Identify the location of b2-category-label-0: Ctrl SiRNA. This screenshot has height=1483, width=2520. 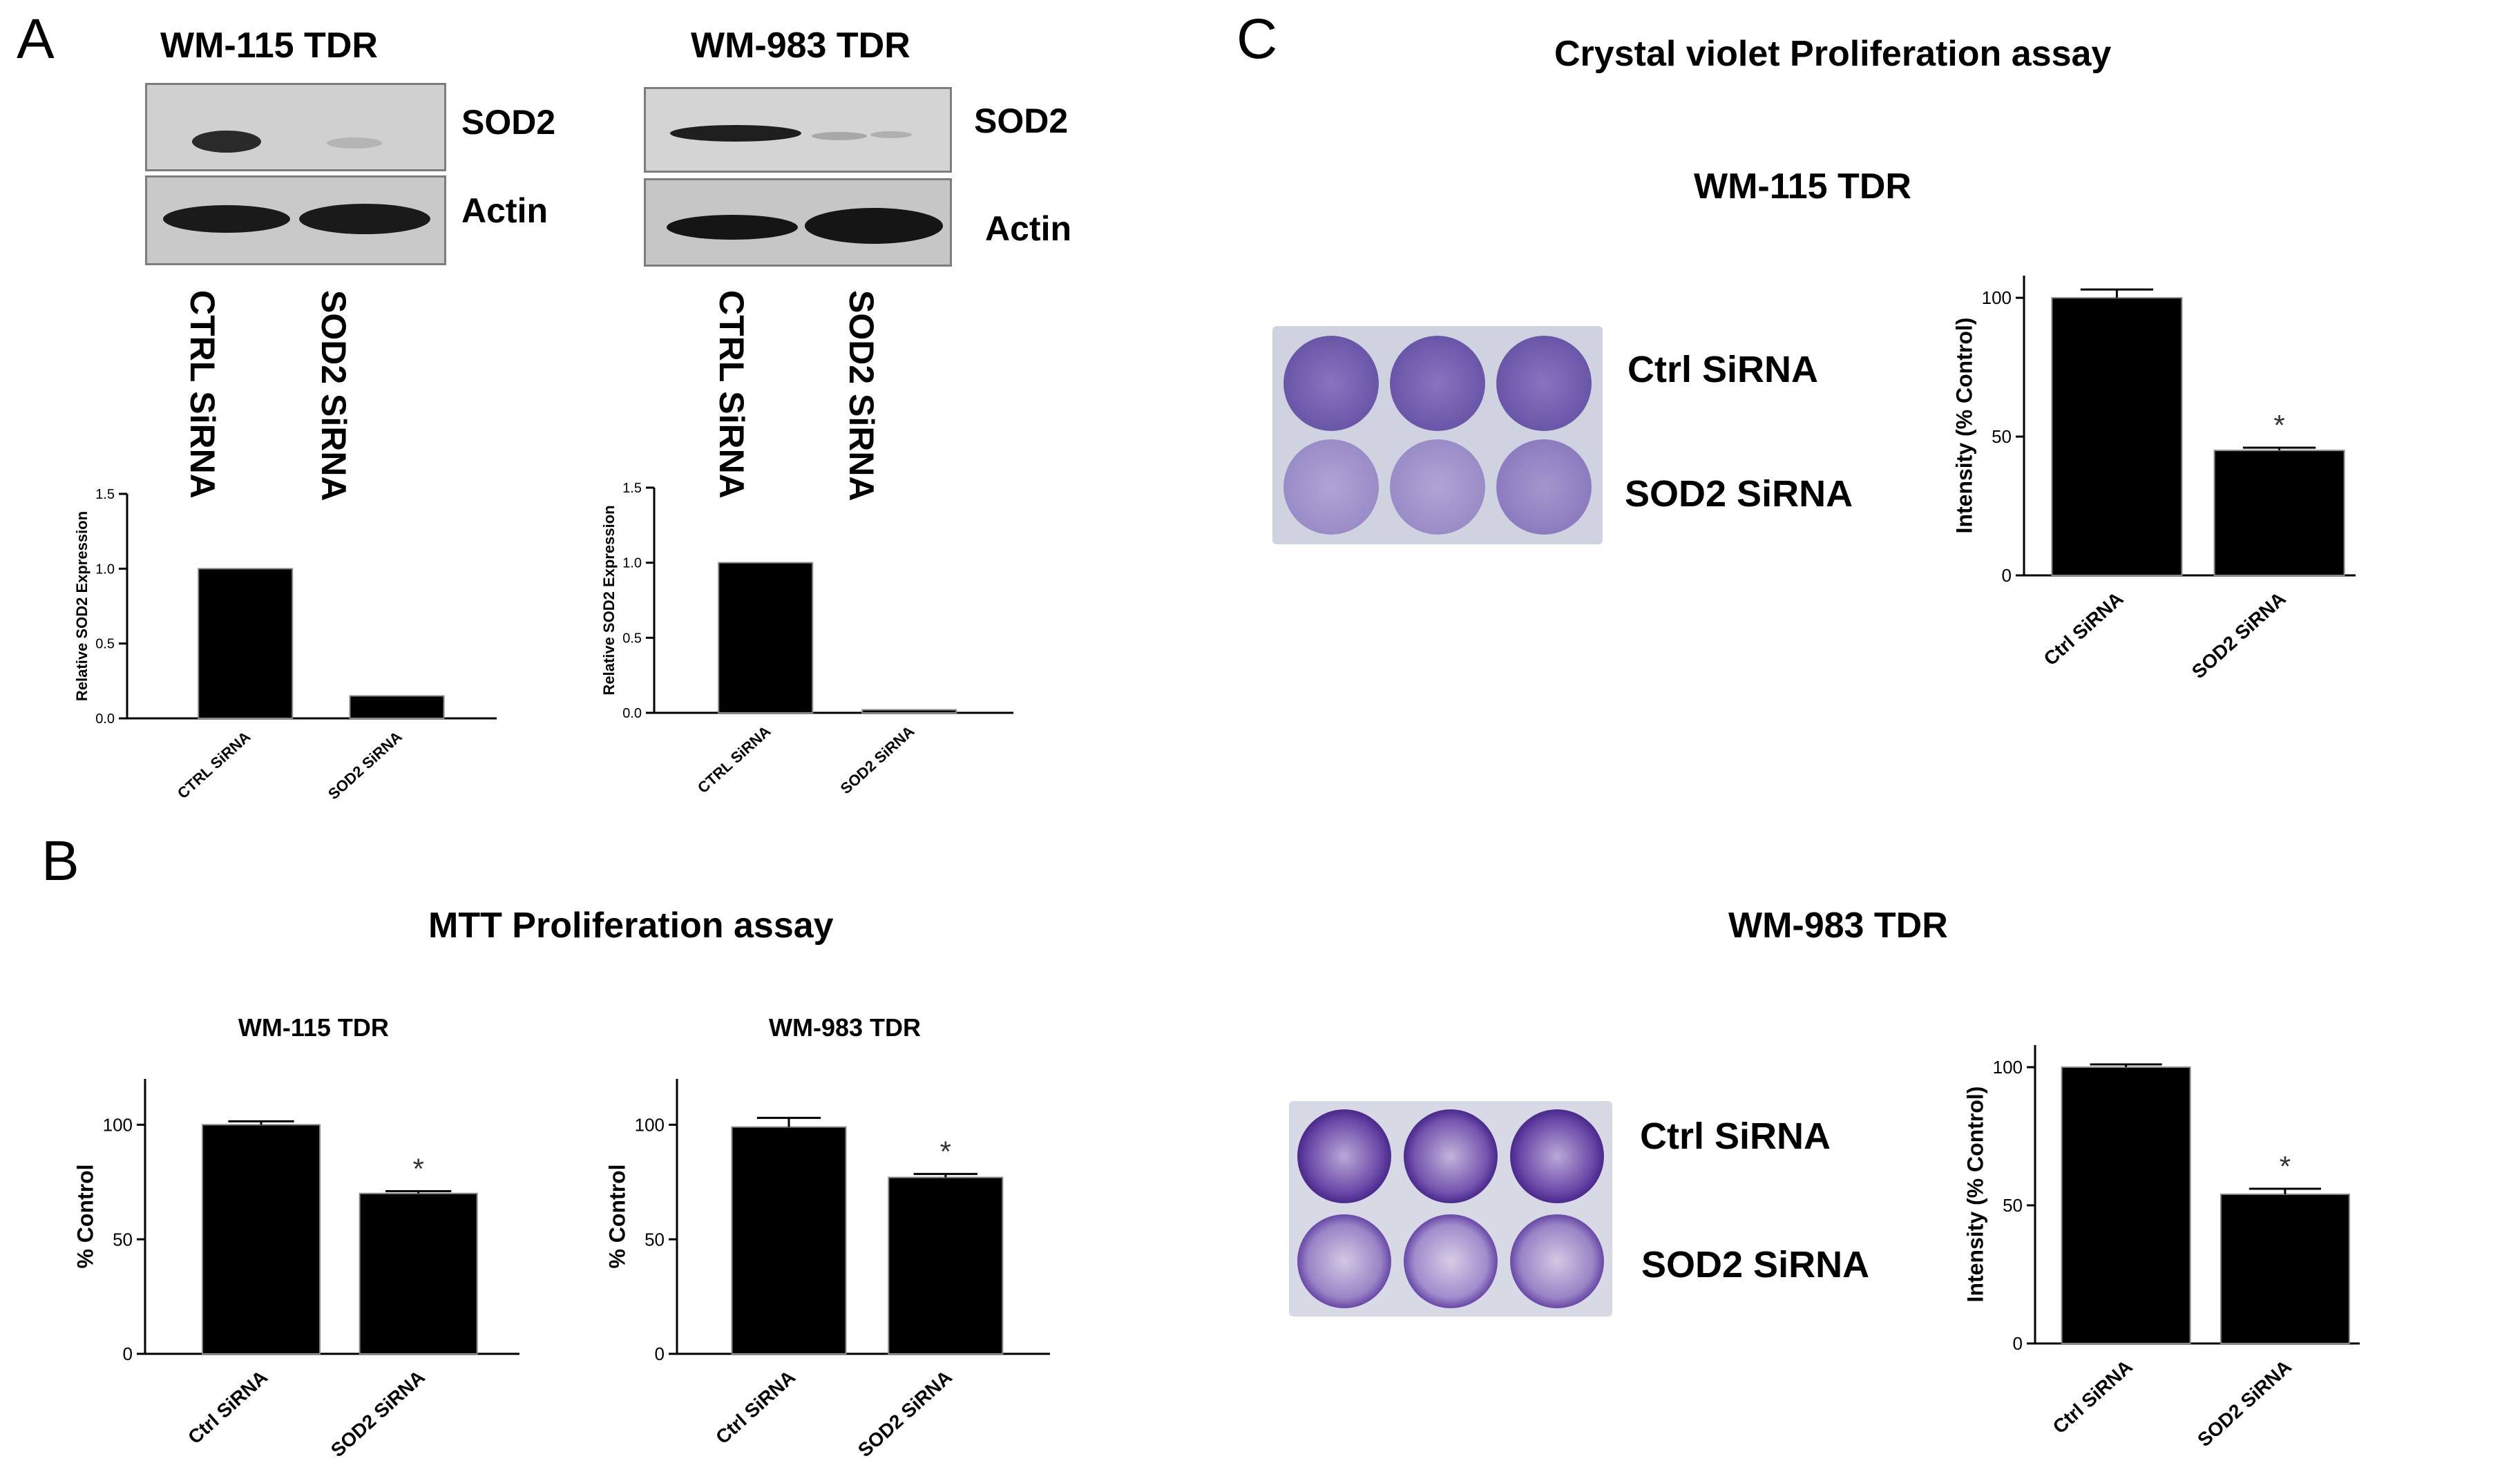
(755, 1407).